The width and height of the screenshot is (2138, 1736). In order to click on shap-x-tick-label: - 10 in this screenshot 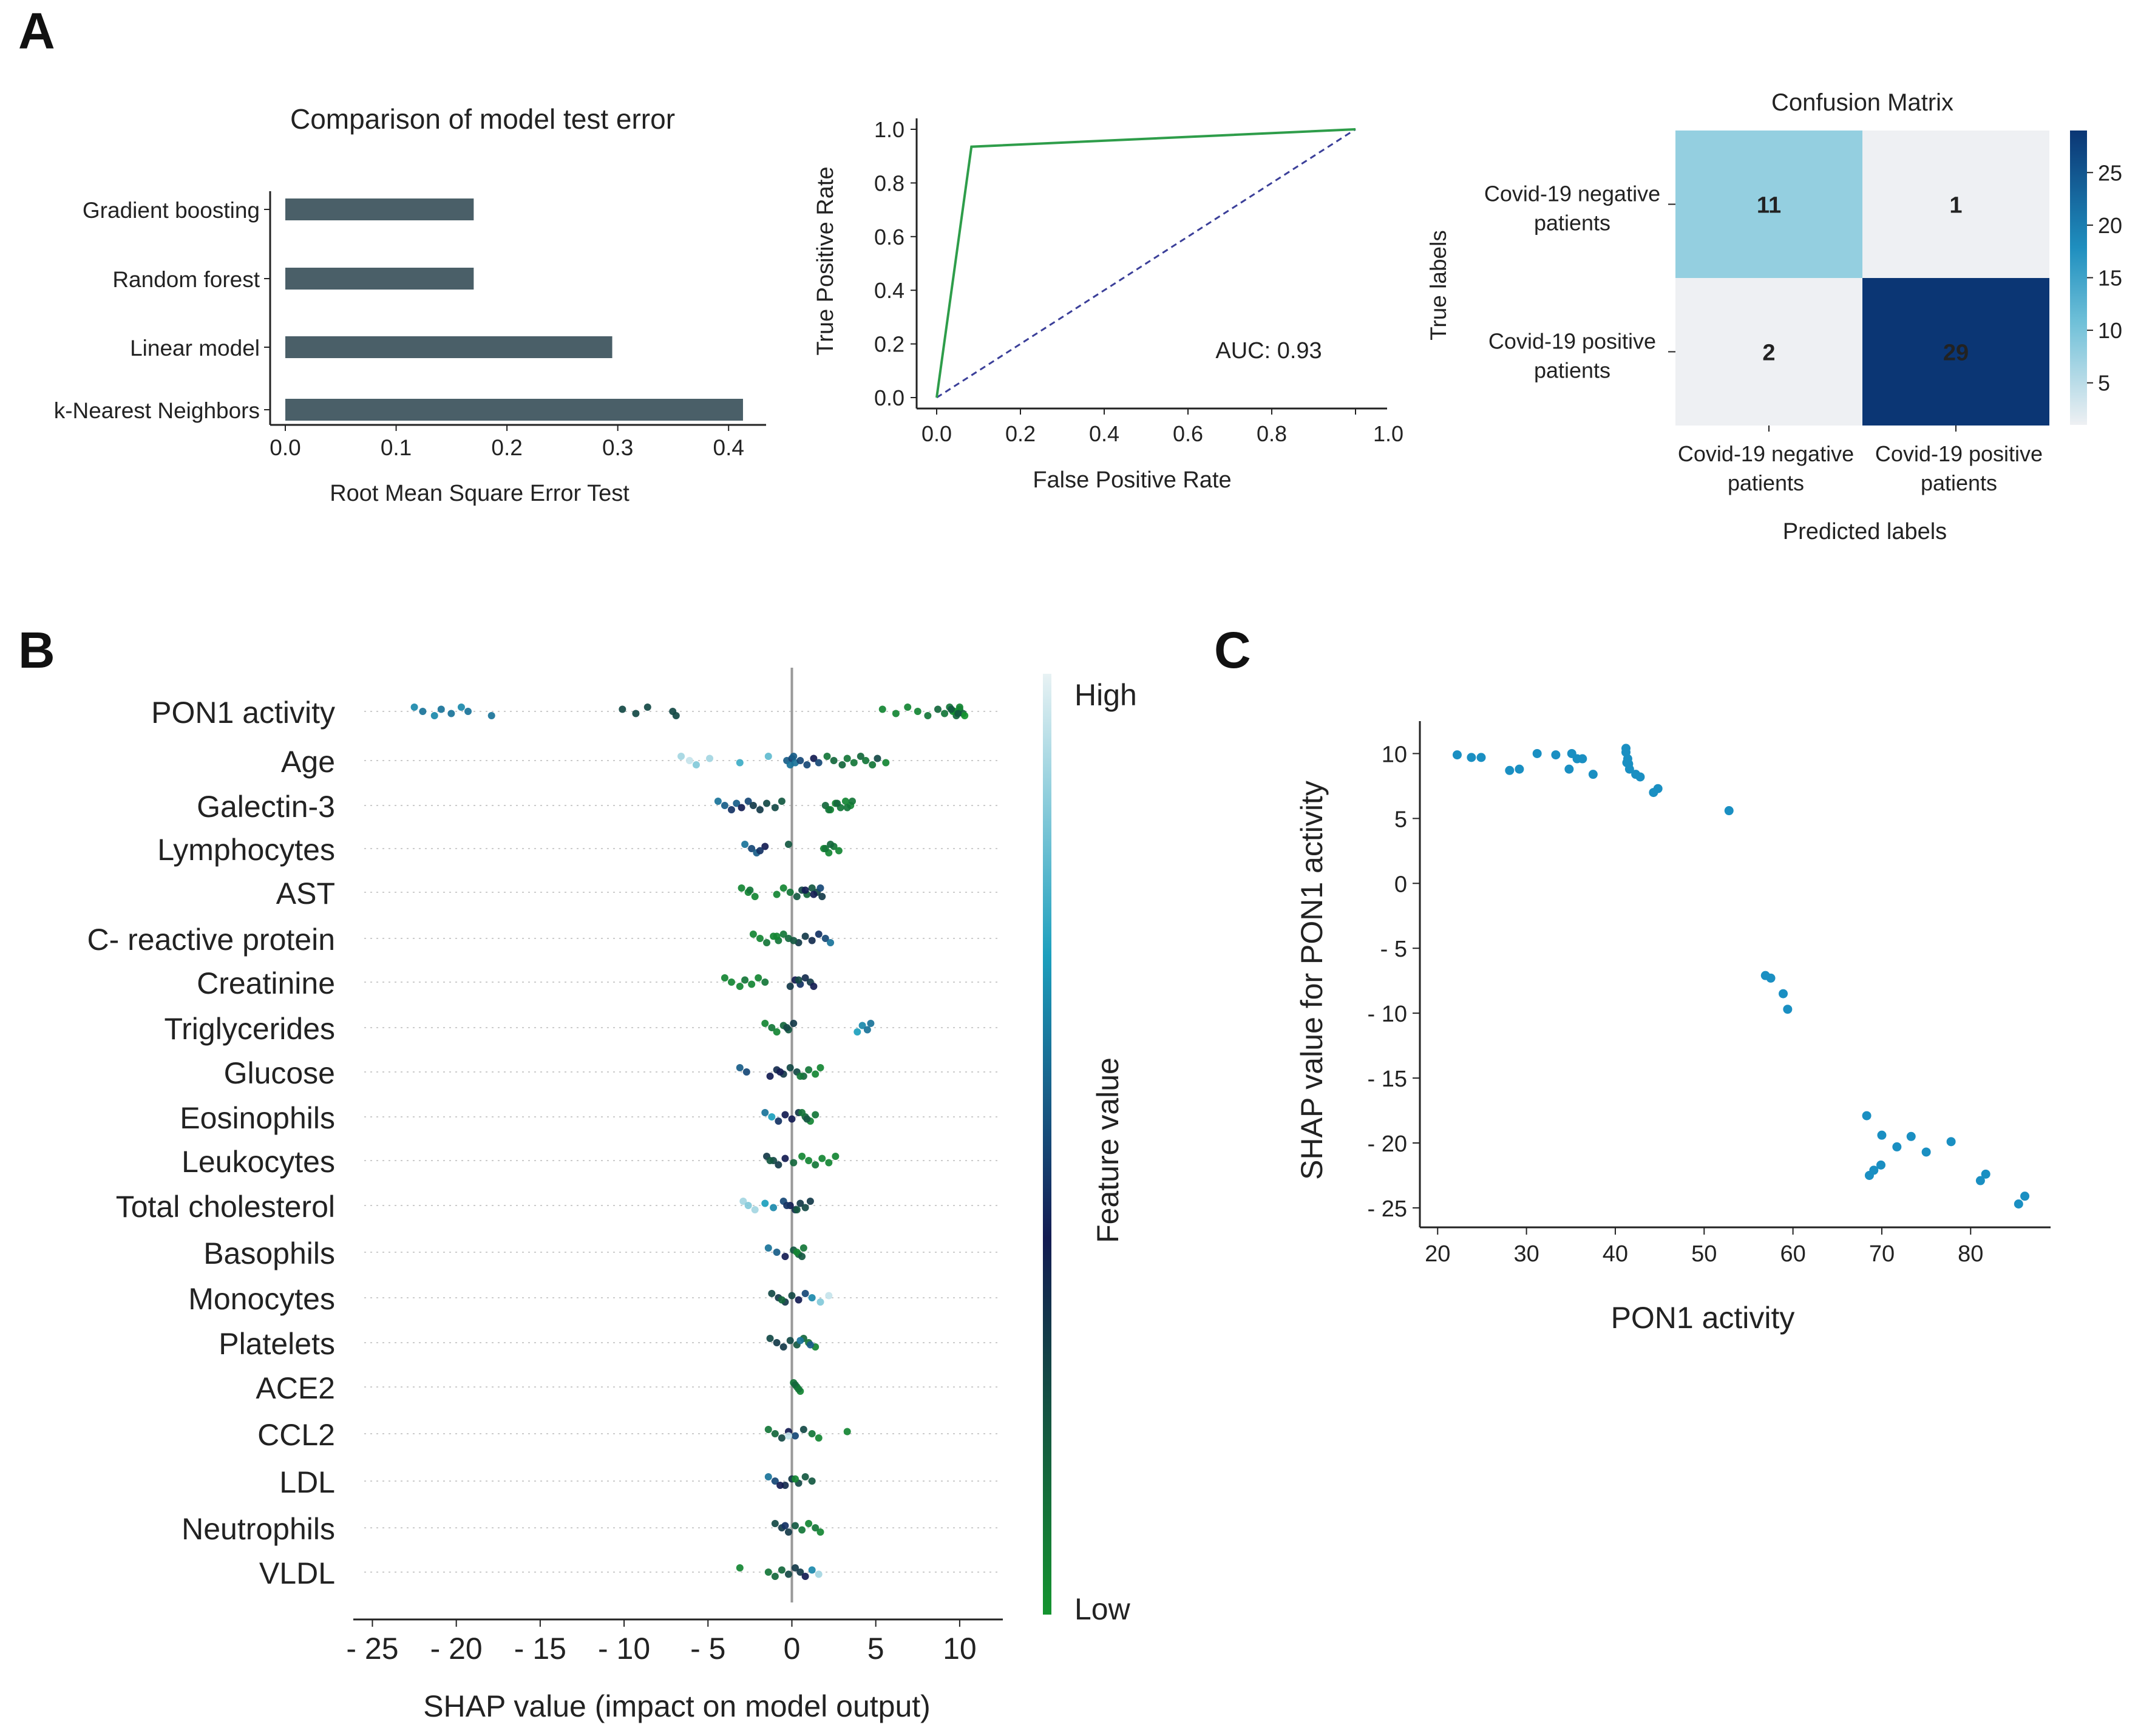, I will do `click(624, 1649)`.